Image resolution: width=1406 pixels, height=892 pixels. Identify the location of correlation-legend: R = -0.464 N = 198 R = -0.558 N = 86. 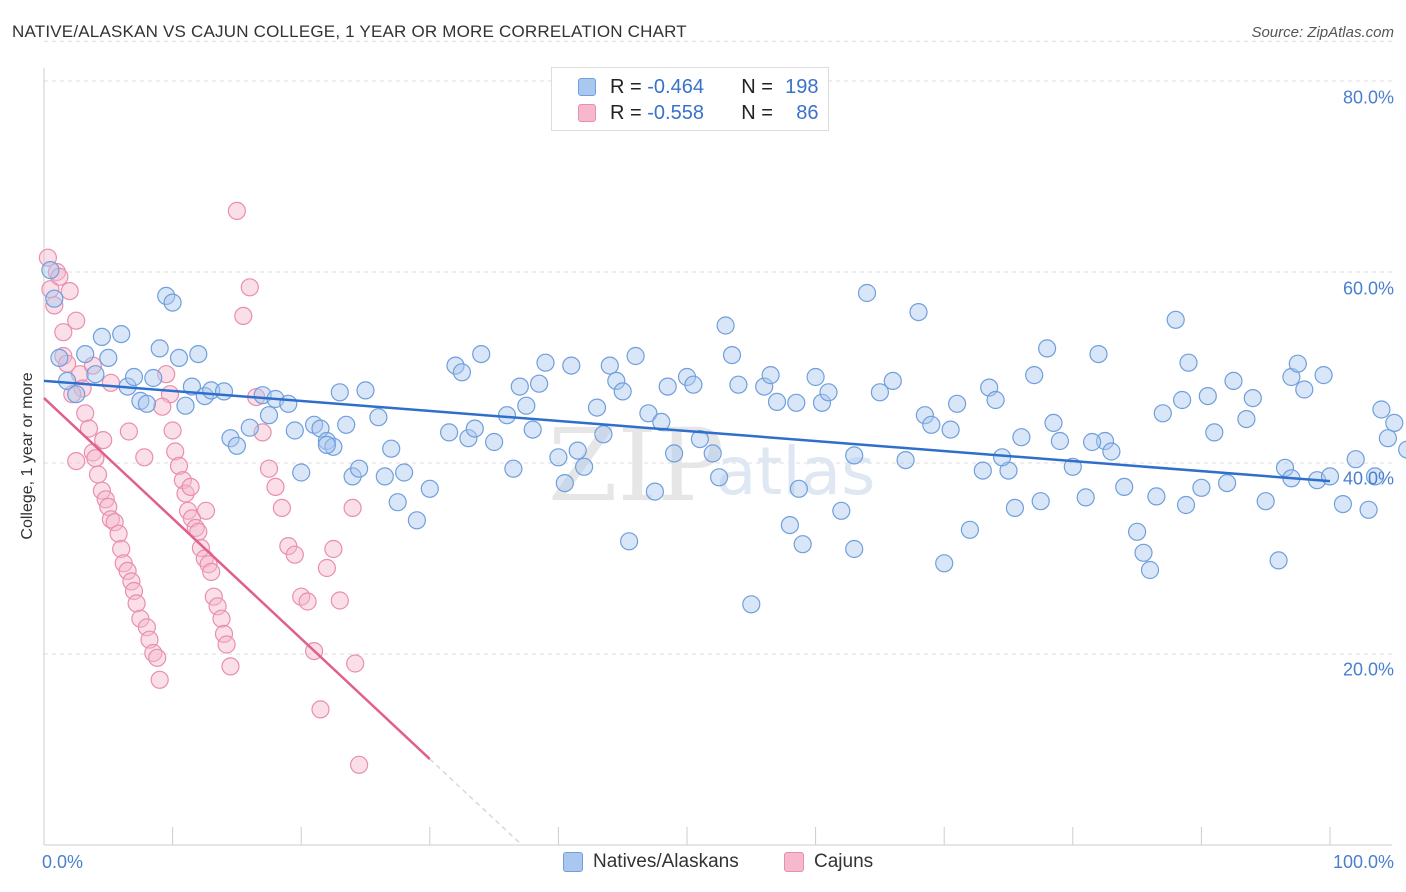
(690, 99).